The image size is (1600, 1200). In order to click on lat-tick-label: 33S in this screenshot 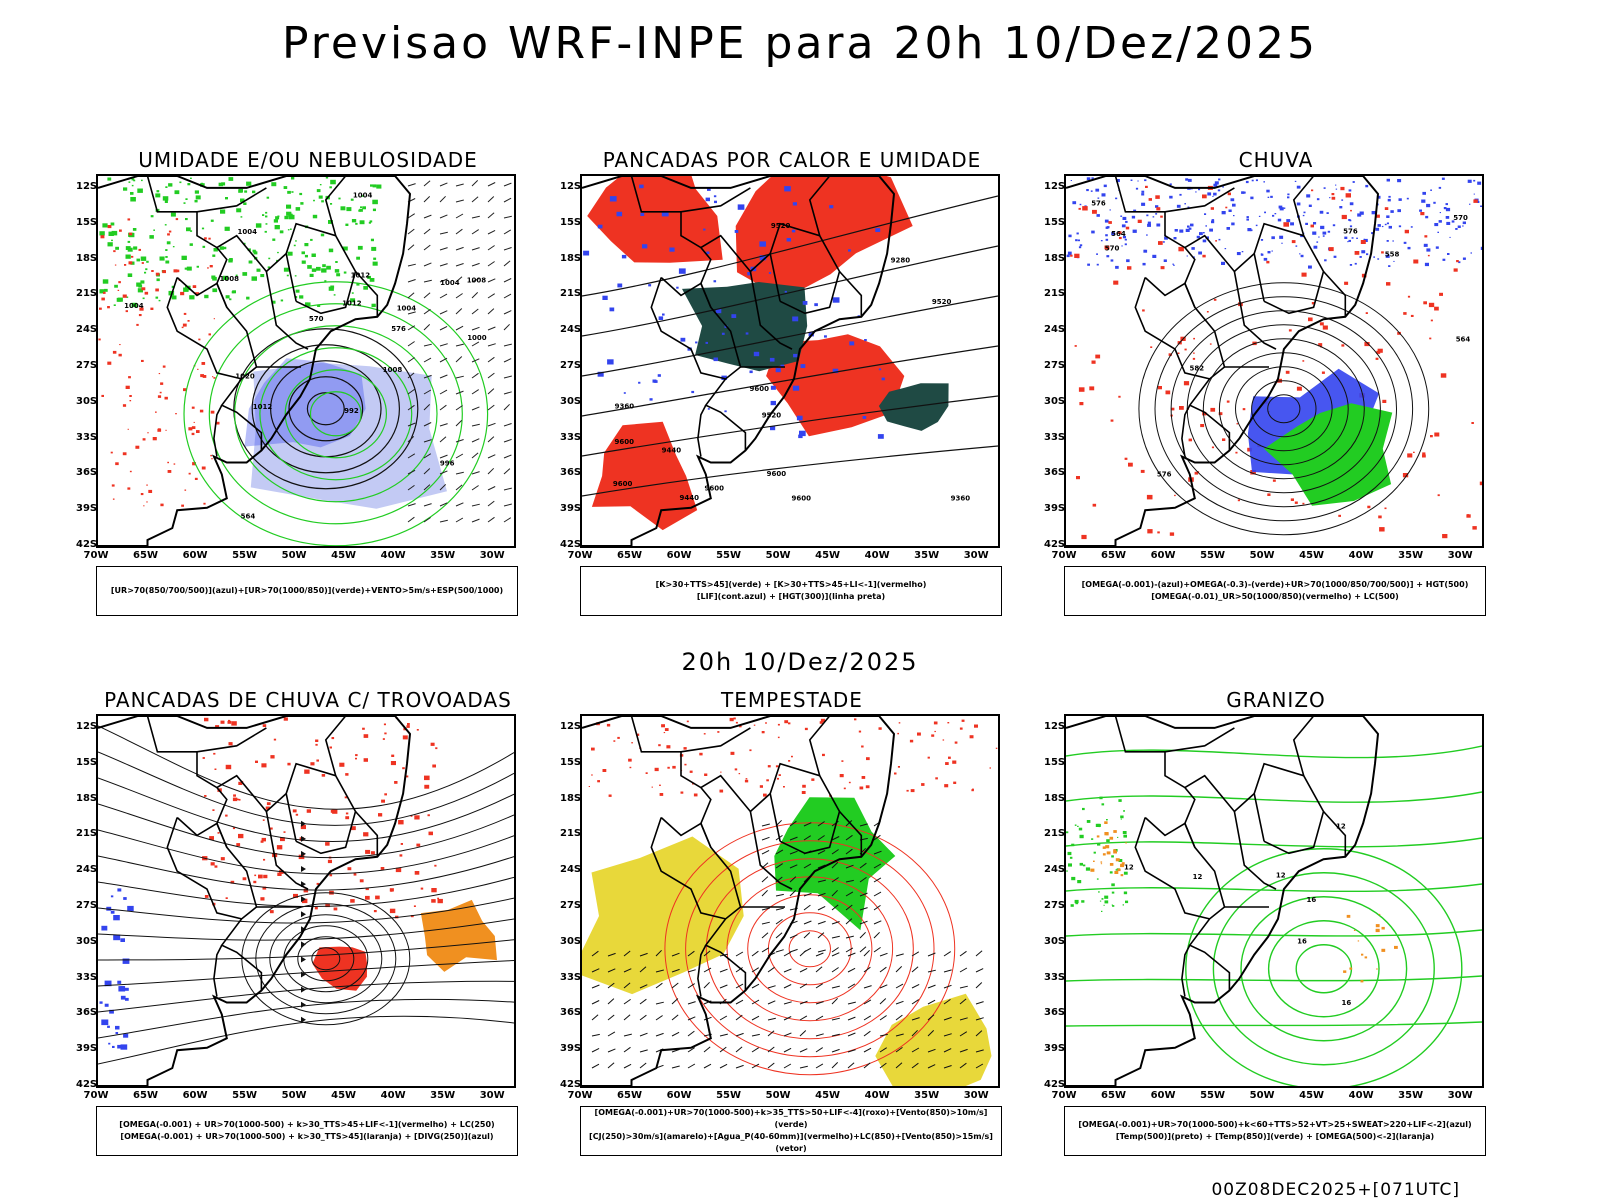, I will do `click(1055, 437)`.